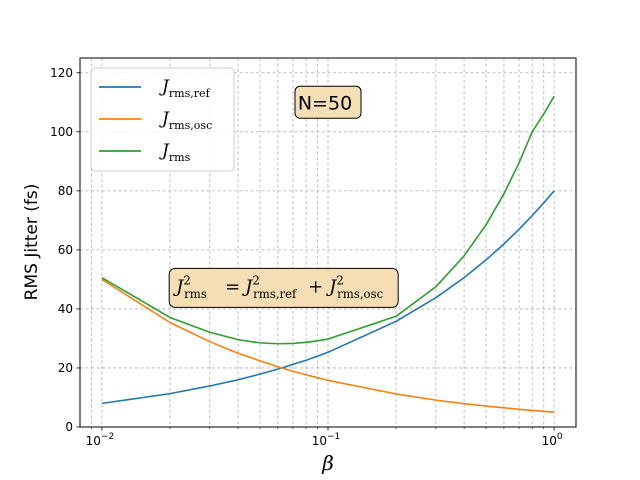 This screenshot has height=480, width=640. What do you see at coordinates (326, 440) in the screenshot?
I see `x-tick-label: 10⁻¹` at bounding box center [326, 440].